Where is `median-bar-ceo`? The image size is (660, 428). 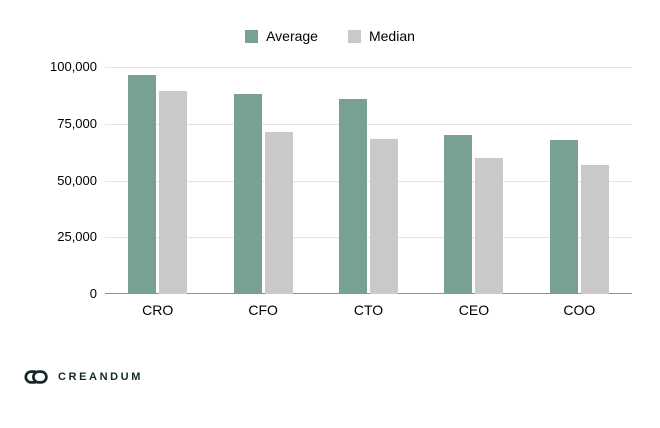
median-bar-ceo is located at coordinates (489, 225).